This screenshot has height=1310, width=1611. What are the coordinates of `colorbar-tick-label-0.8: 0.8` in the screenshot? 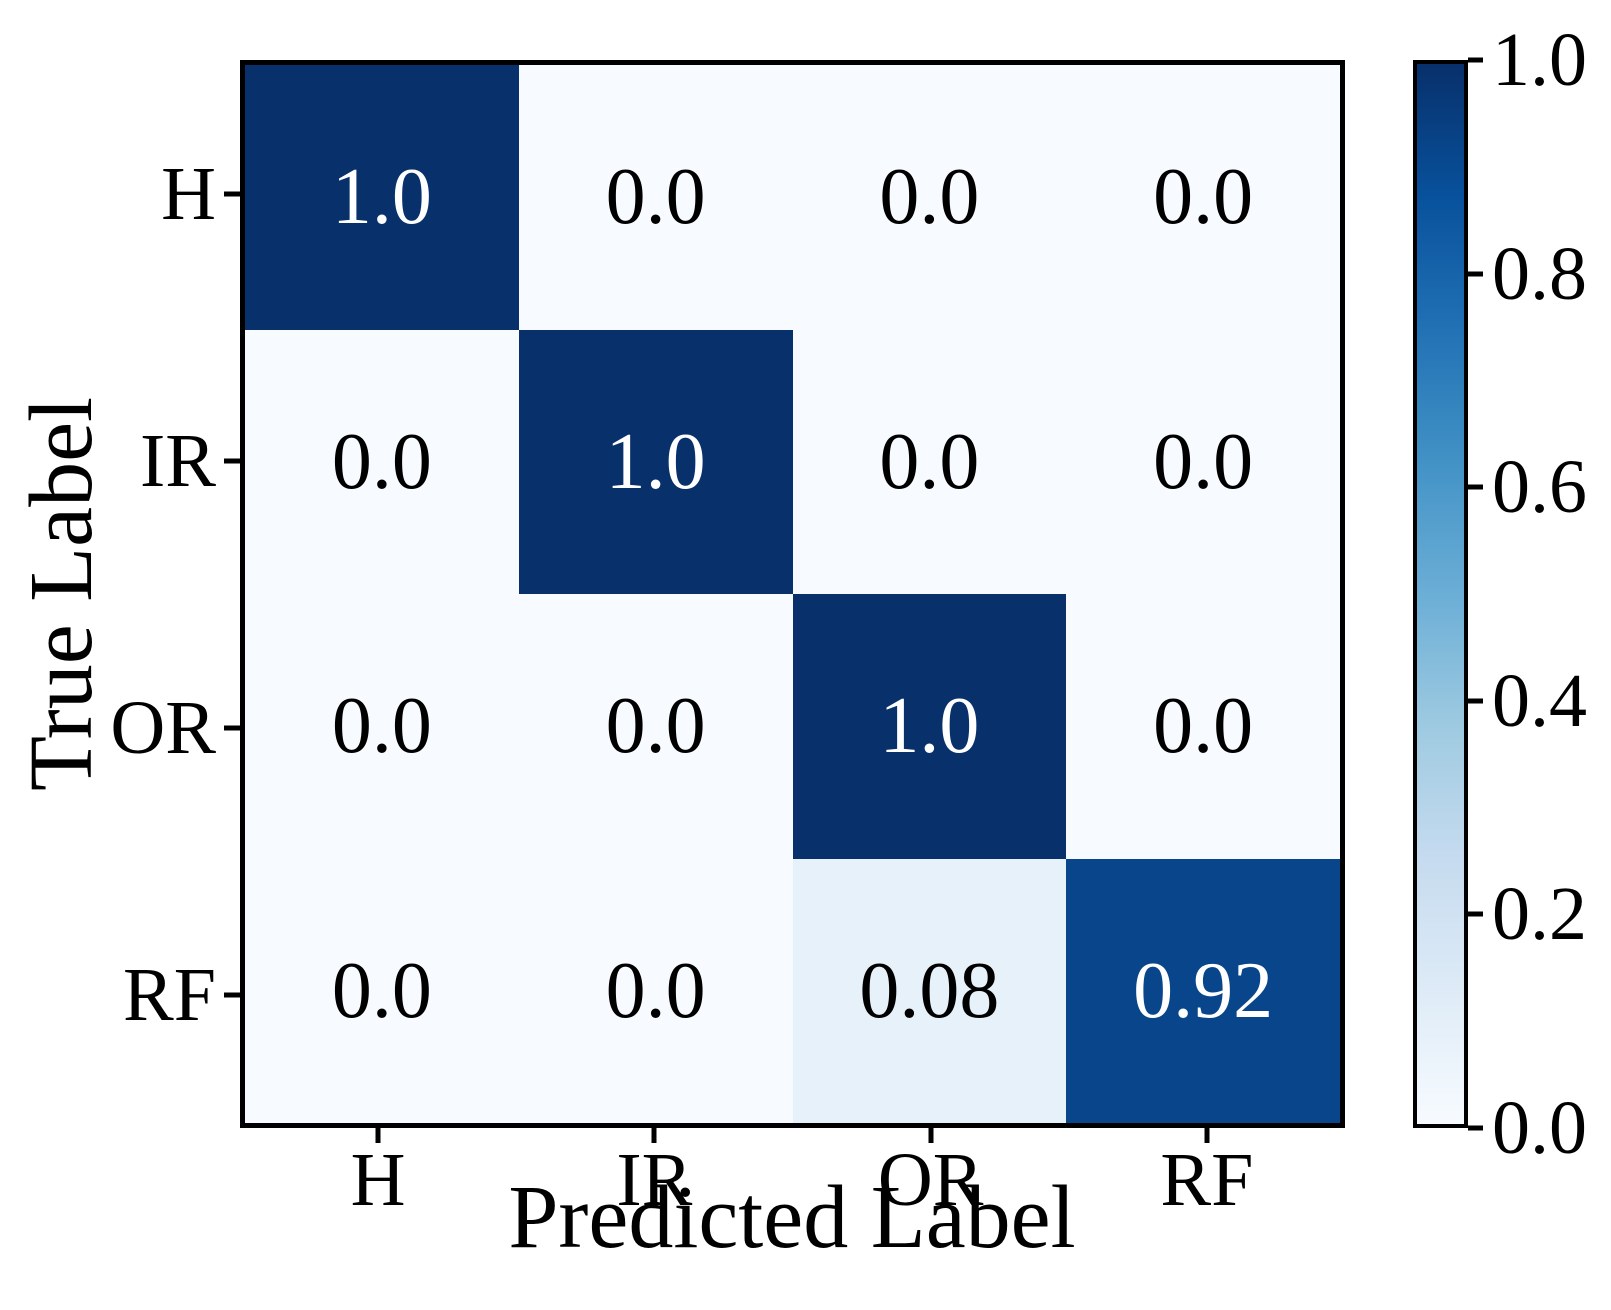 It's located at (1539, 273).